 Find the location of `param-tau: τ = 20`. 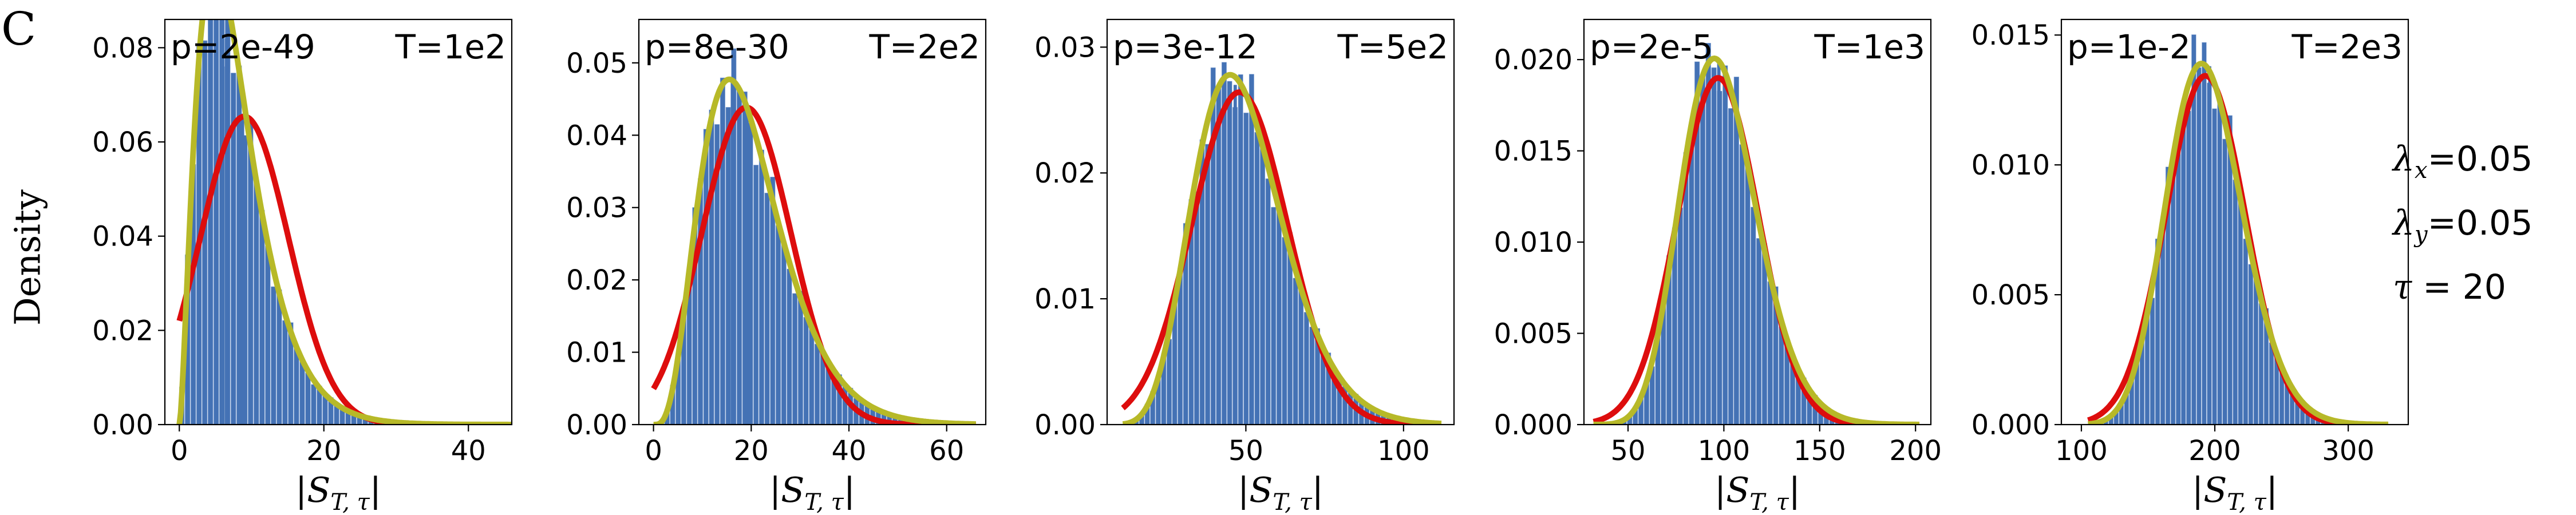

param-tau: τ = 20 is located at coordinates (2463, 287).